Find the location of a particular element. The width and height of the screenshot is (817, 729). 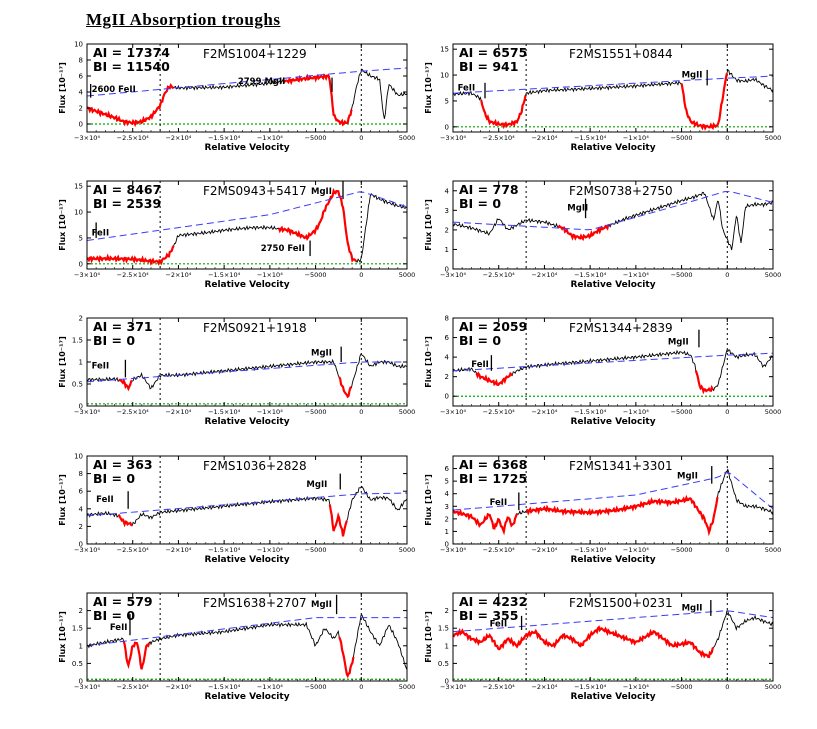

y-tick-label: 0.5 is located at coordinates (77, 385).